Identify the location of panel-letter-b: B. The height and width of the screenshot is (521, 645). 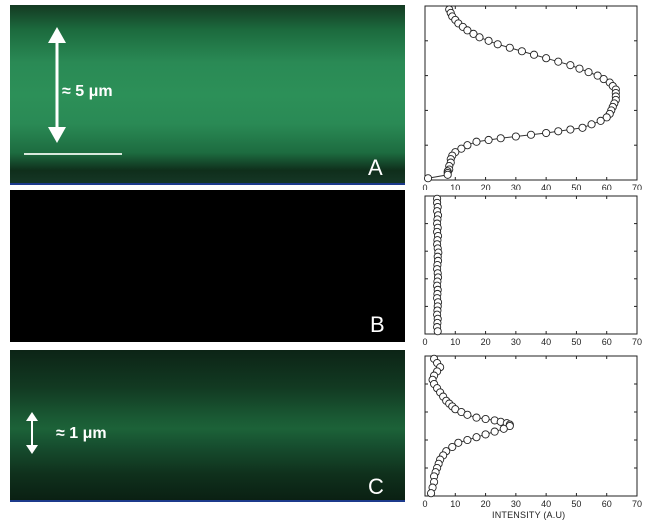
(377, 324).